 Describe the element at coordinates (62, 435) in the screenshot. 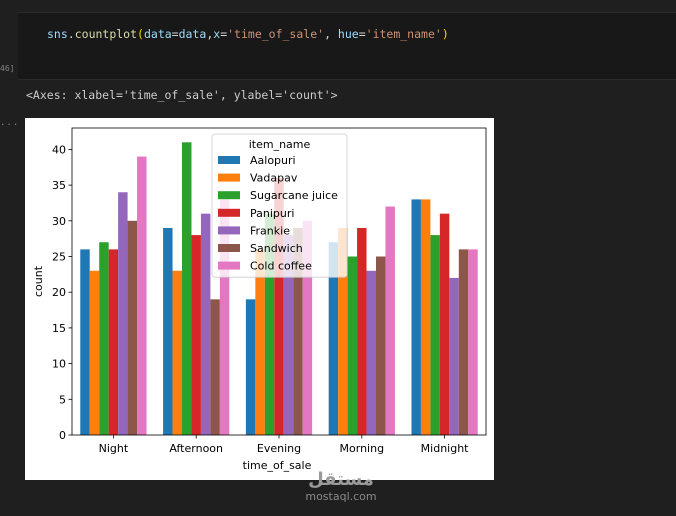

I see `y-tick-label: 0` at that location.